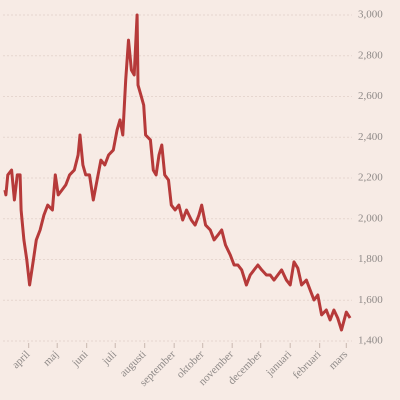  Describe the element at coordinates (21, 359) in the screenshot. I see `x-tick-label: april` at that location.